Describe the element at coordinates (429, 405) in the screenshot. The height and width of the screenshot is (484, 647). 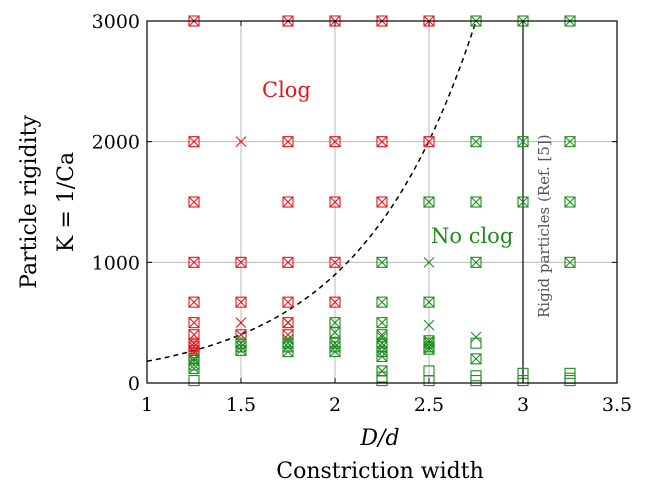
I see `x-tick-label: 2.5` at that location.